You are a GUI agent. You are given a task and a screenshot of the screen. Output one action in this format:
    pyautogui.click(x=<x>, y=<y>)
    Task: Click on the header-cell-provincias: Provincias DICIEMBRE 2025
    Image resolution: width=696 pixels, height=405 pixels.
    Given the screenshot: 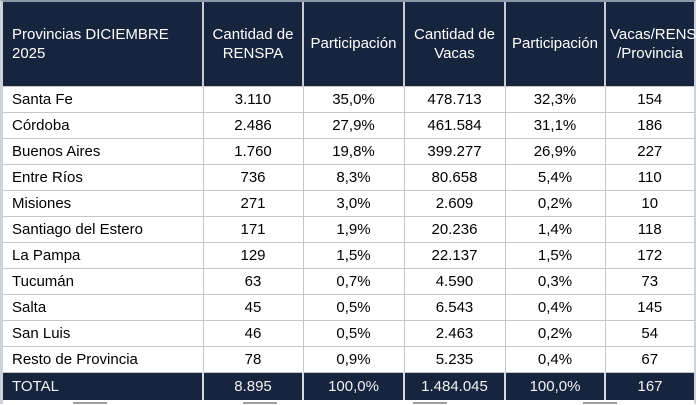 What is the action you would take?
    pyautogui.click(x=103, y=44)
    